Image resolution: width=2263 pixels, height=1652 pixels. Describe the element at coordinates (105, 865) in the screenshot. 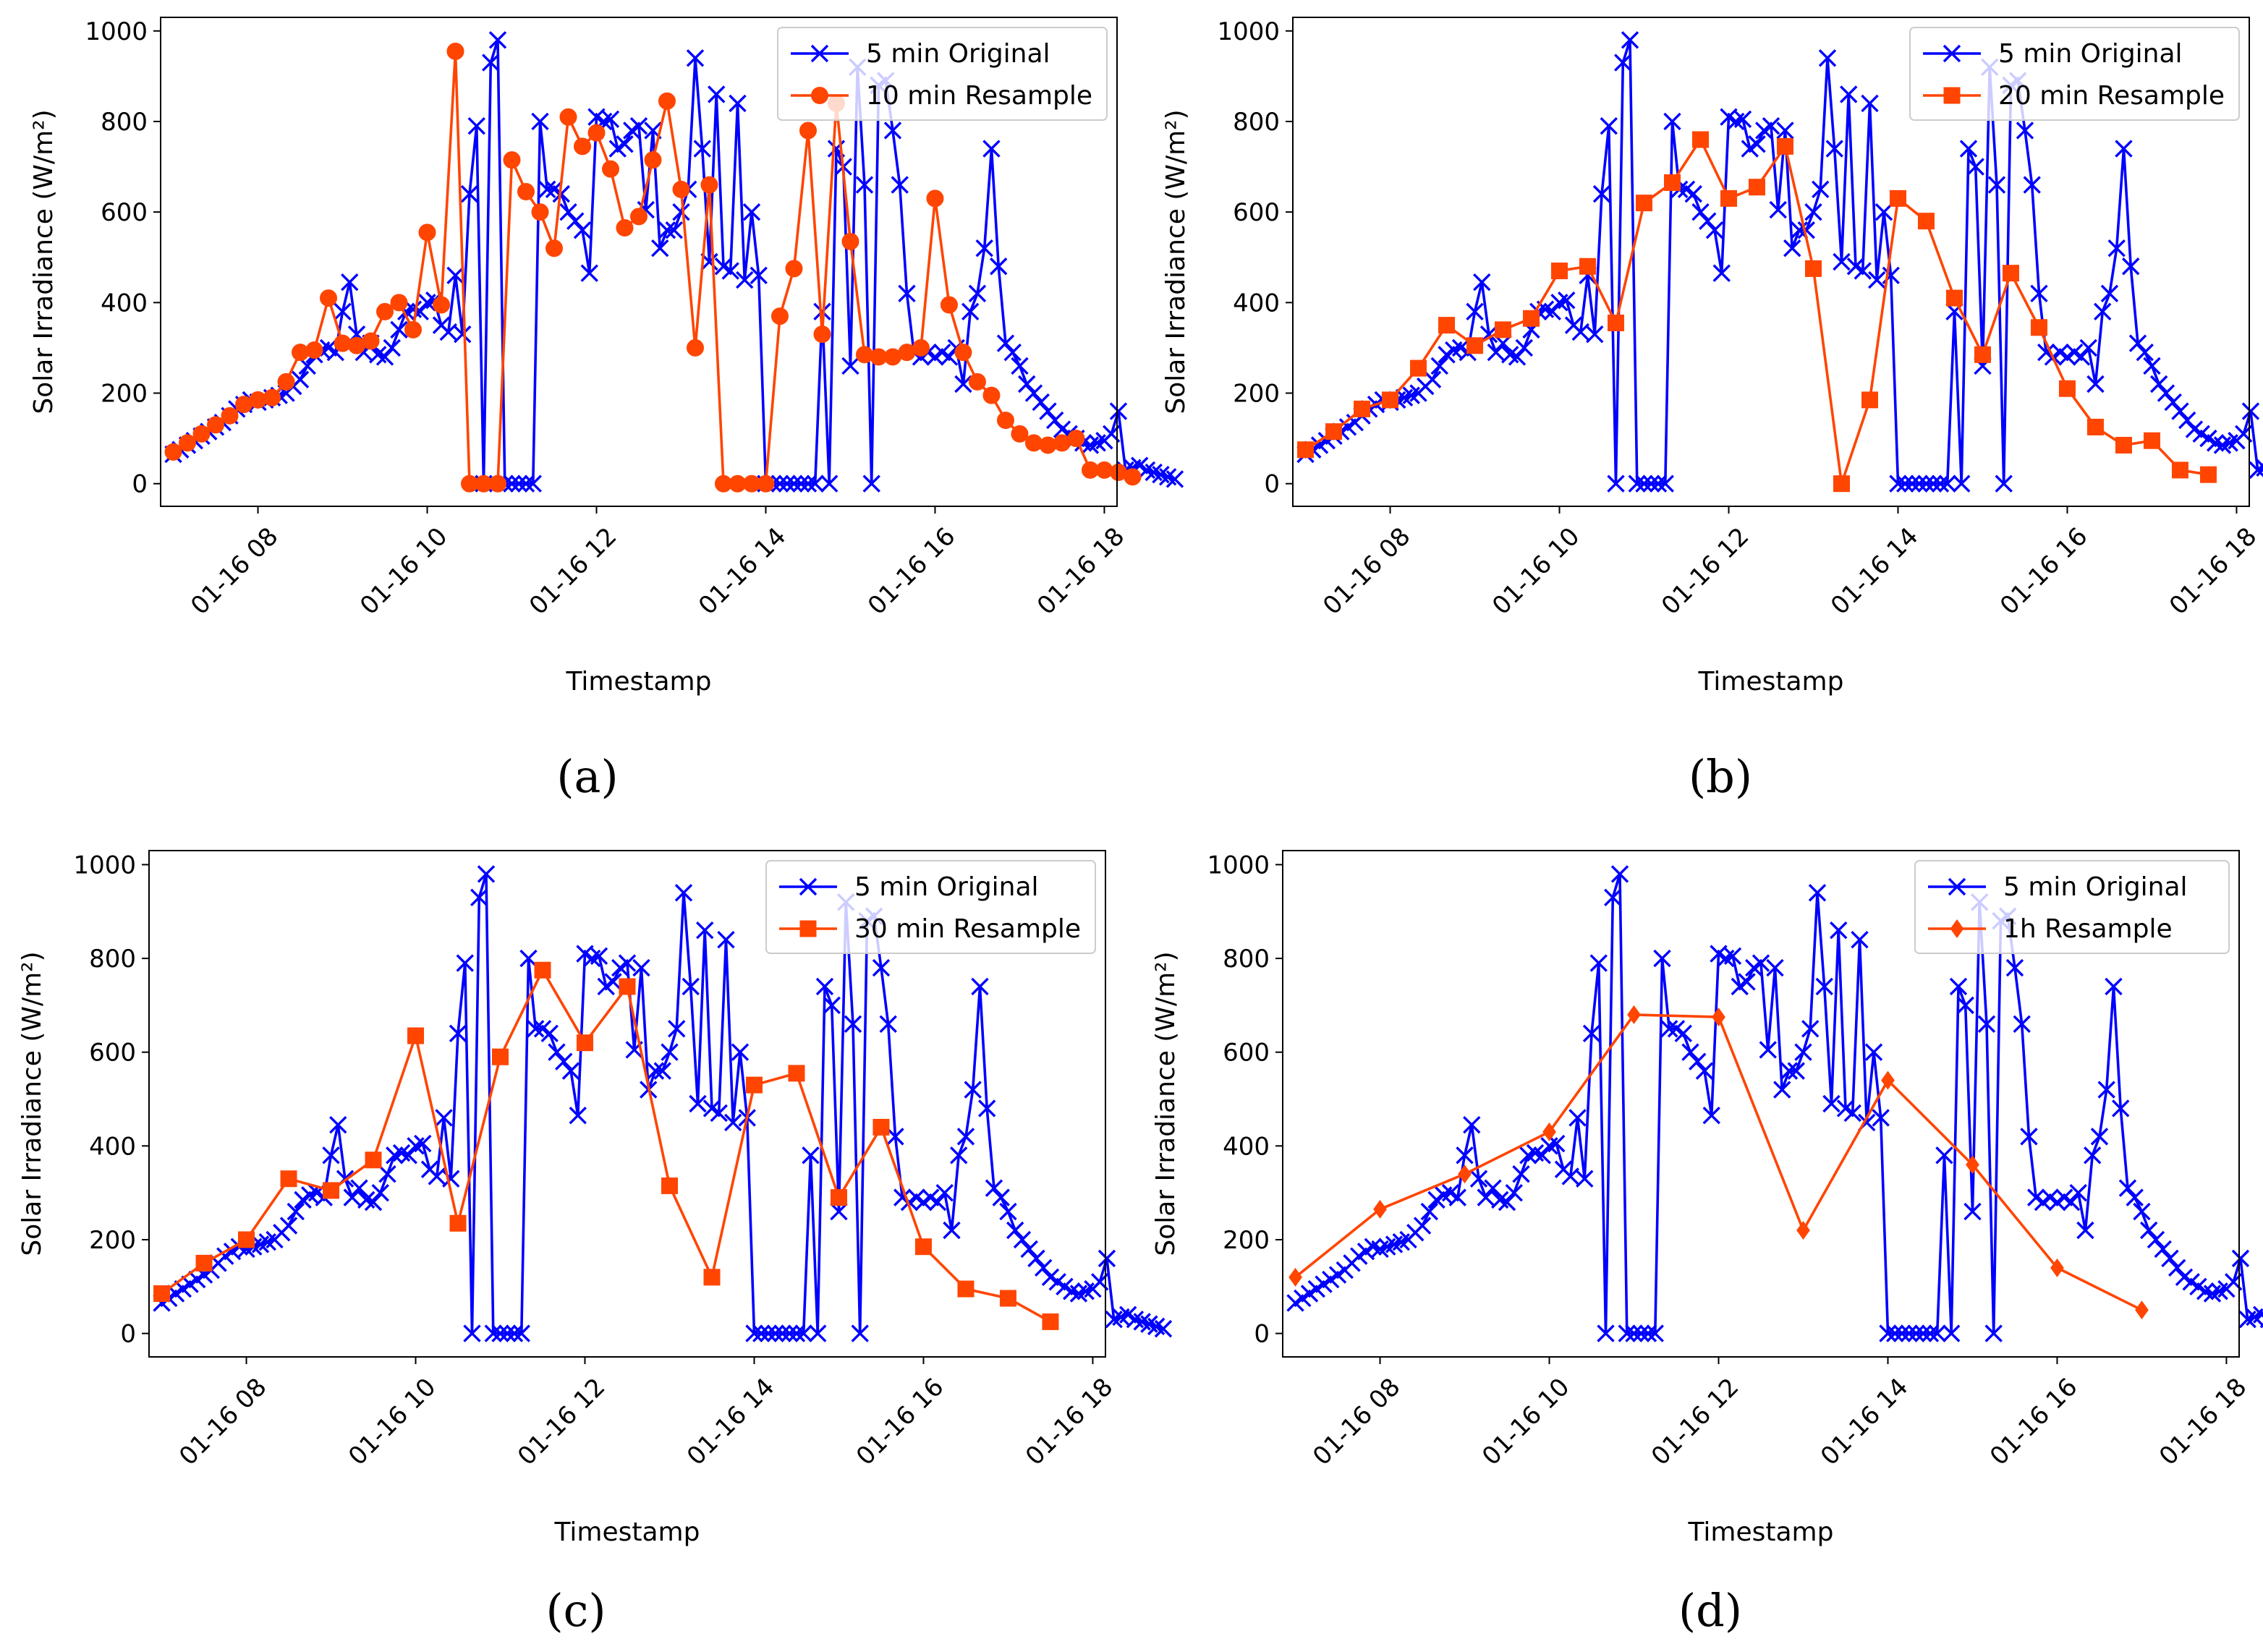

I see `y-tick-label: 1000` at that location.